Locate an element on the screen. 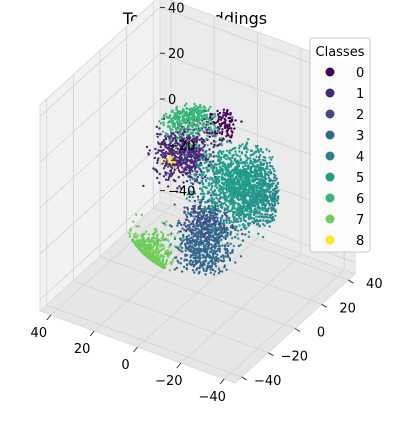  x-tick-label: 40 is located at coordinates (39, 333).